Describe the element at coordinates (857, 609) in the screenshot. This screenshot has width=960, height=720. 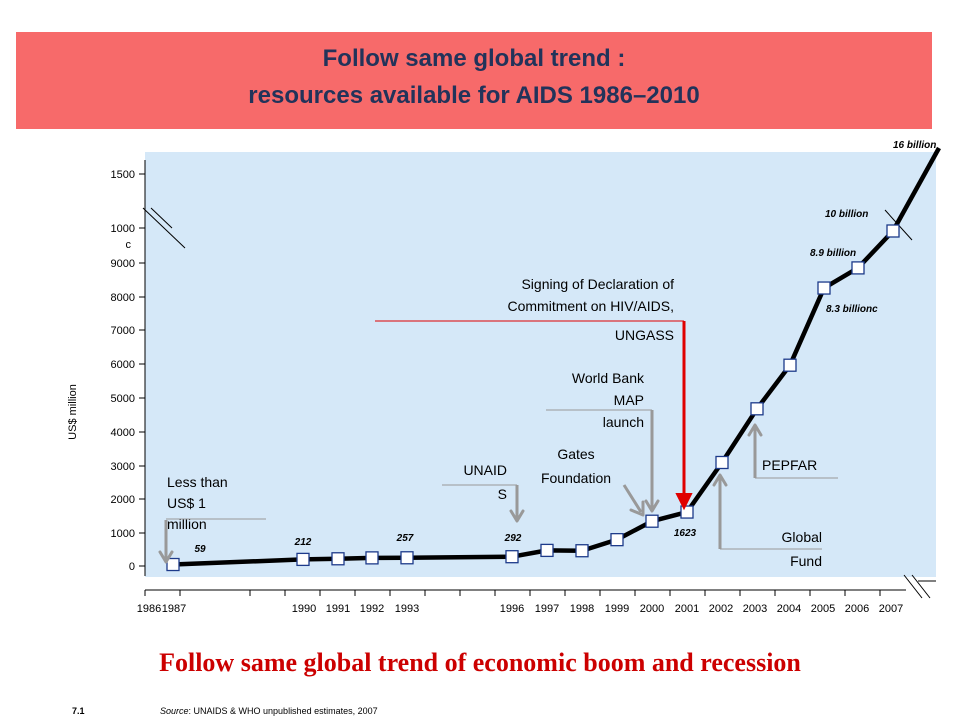
I see `x-tick-label: 2006` at that location.